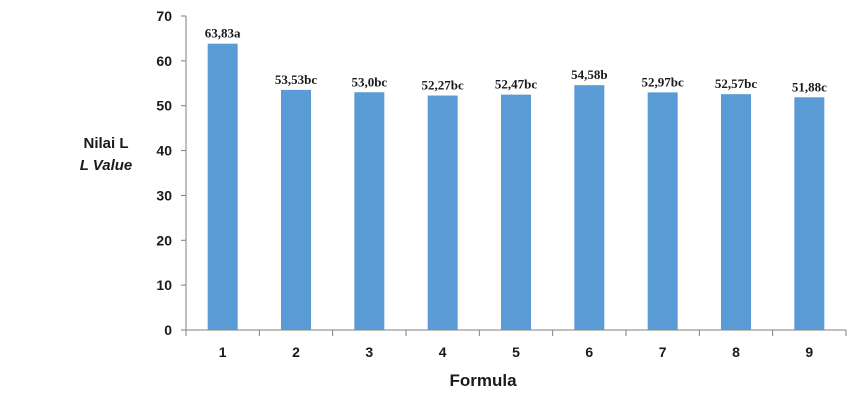 This screenshot has width=850, height=406. Describe the element at coordinates (516, 352) in the screenshot. I see `x-tick-label: 5` at that location.